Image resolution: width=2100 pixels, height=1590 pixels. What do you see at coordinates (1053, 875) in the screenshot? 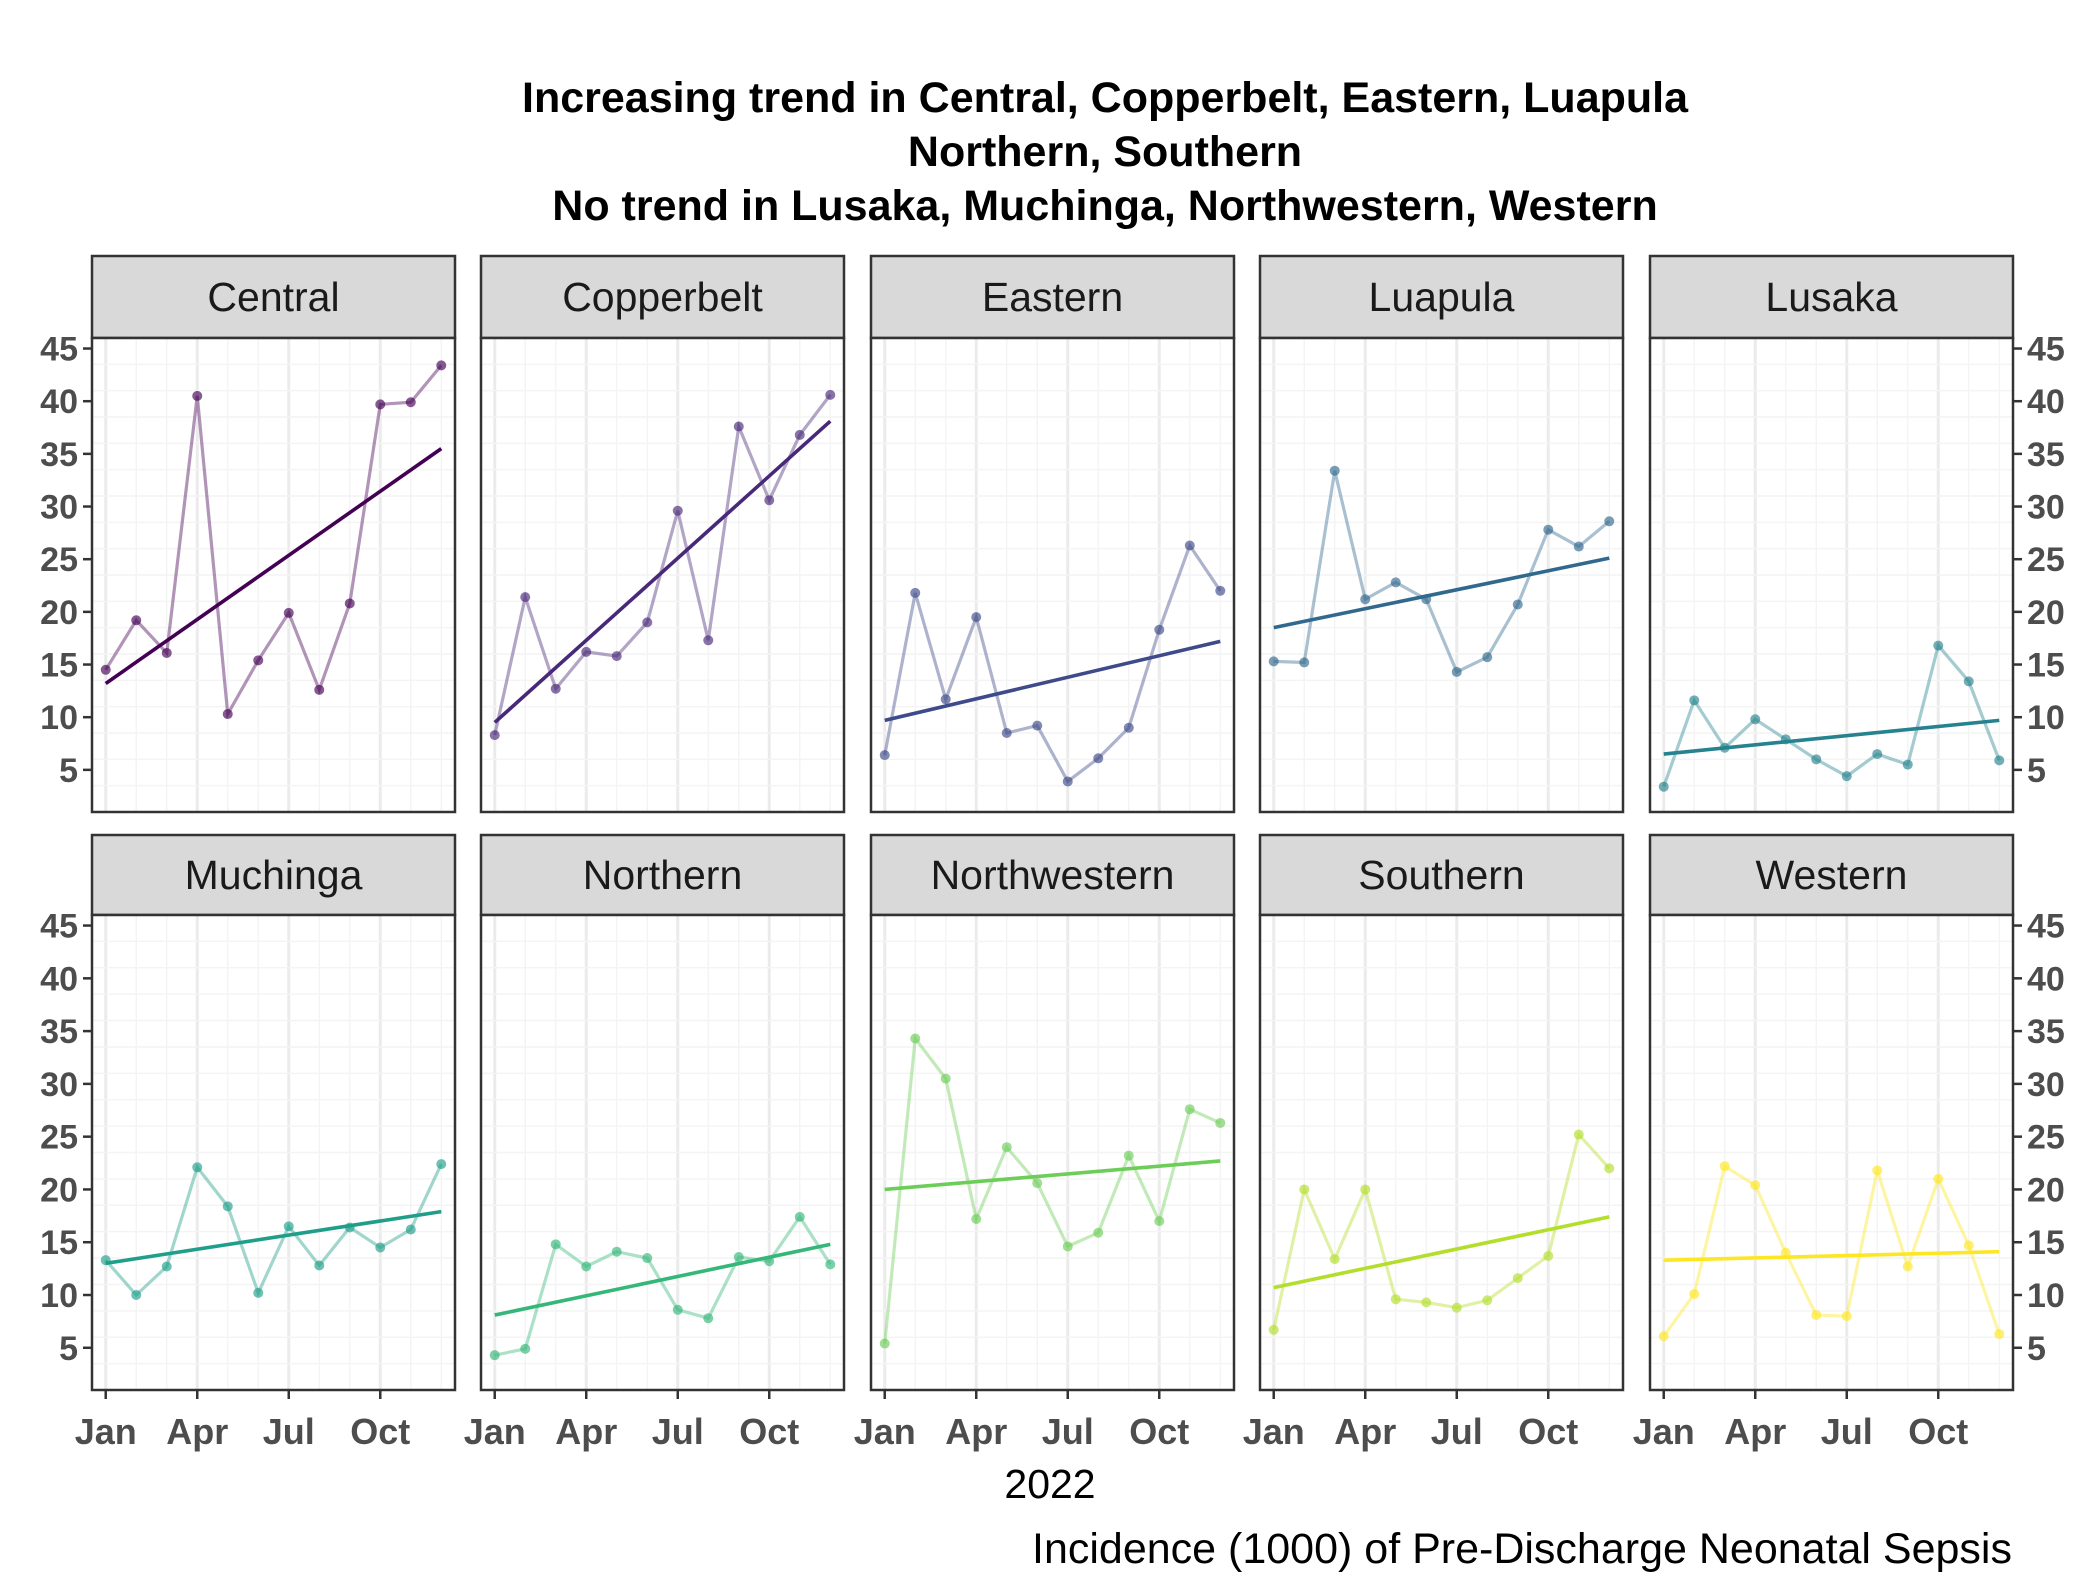
I see `facet-label-northwestern: Northwestern` at bounding box center [1053, 875].